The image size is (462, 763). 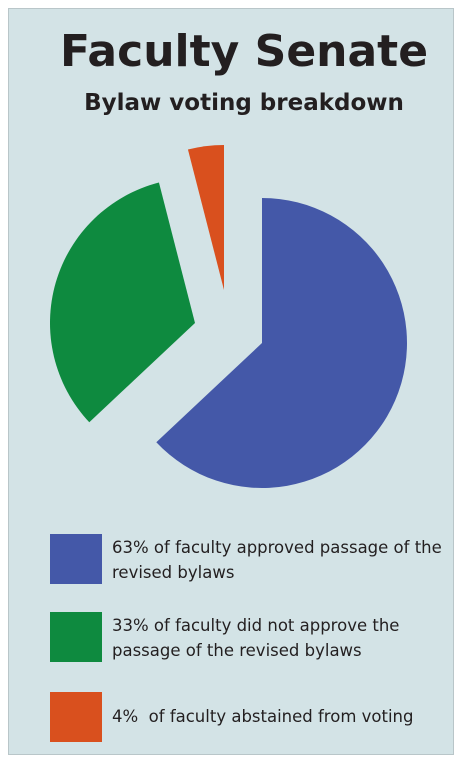 What do you see at coordinates (244, 103) in the screenshot?
I see `chart-subtitle: Bylaw voting breakdown` at bounding box center [244, 103].